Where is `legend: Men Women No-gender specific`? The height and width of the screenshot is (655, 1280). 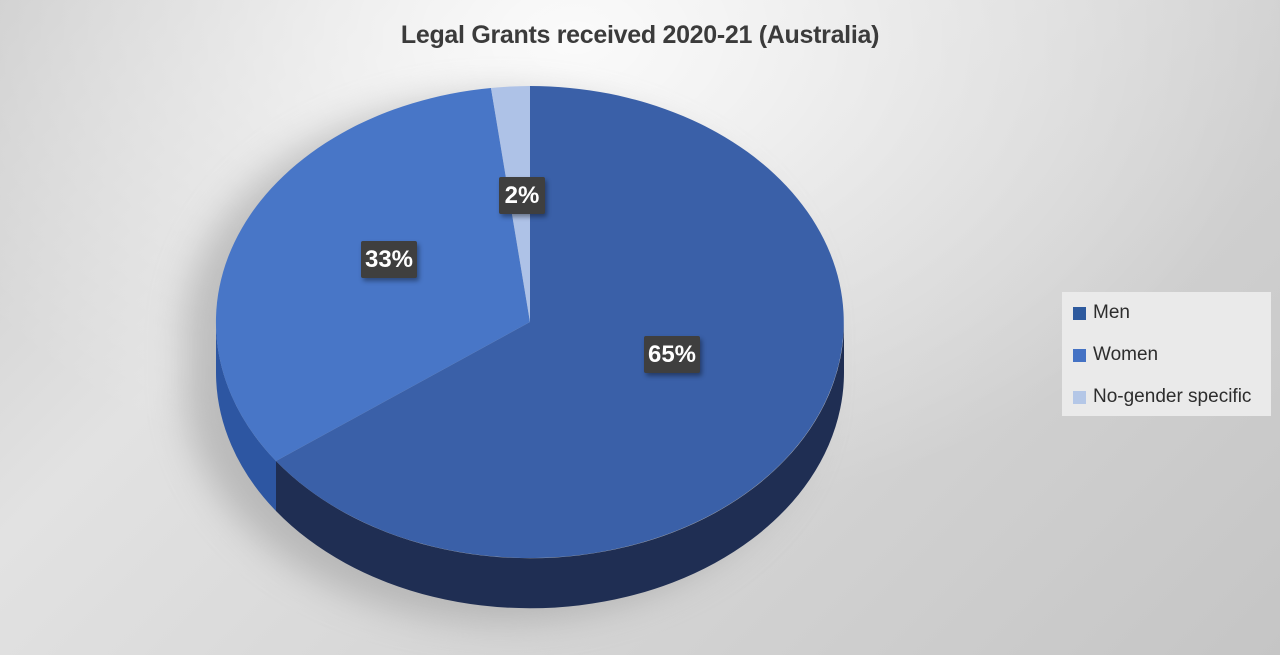
legend: Men Women No-gender specific is located at coordinates (1166, 354).